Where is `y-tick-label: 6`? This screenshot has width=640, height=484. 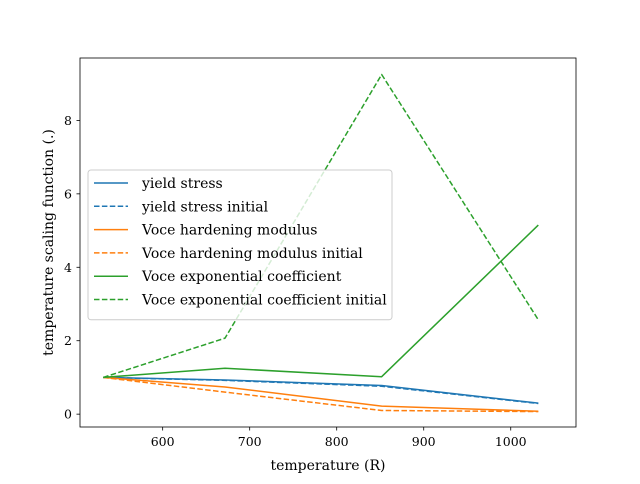 y-tick-label: 6 is located at coordinates (68, 193).